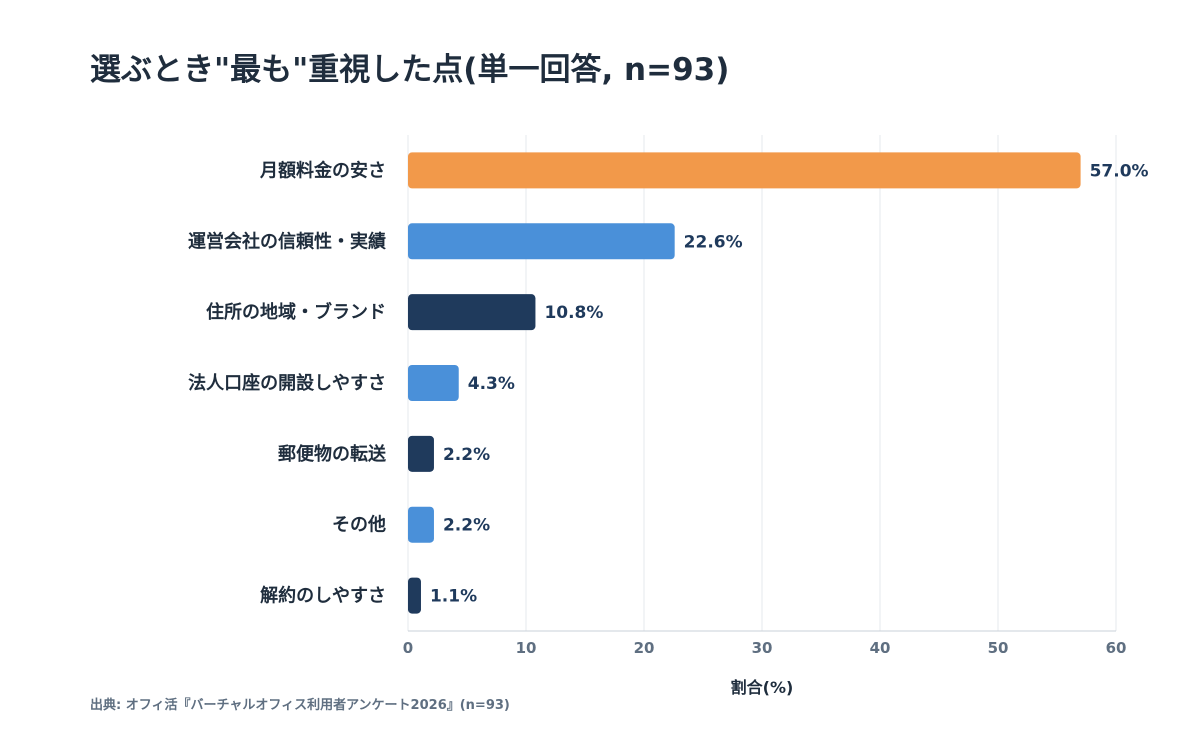 Image resolution: width=1200 pixels, height=750 pixels. I want to click on x-tick-label: 10, so click(526, 648).